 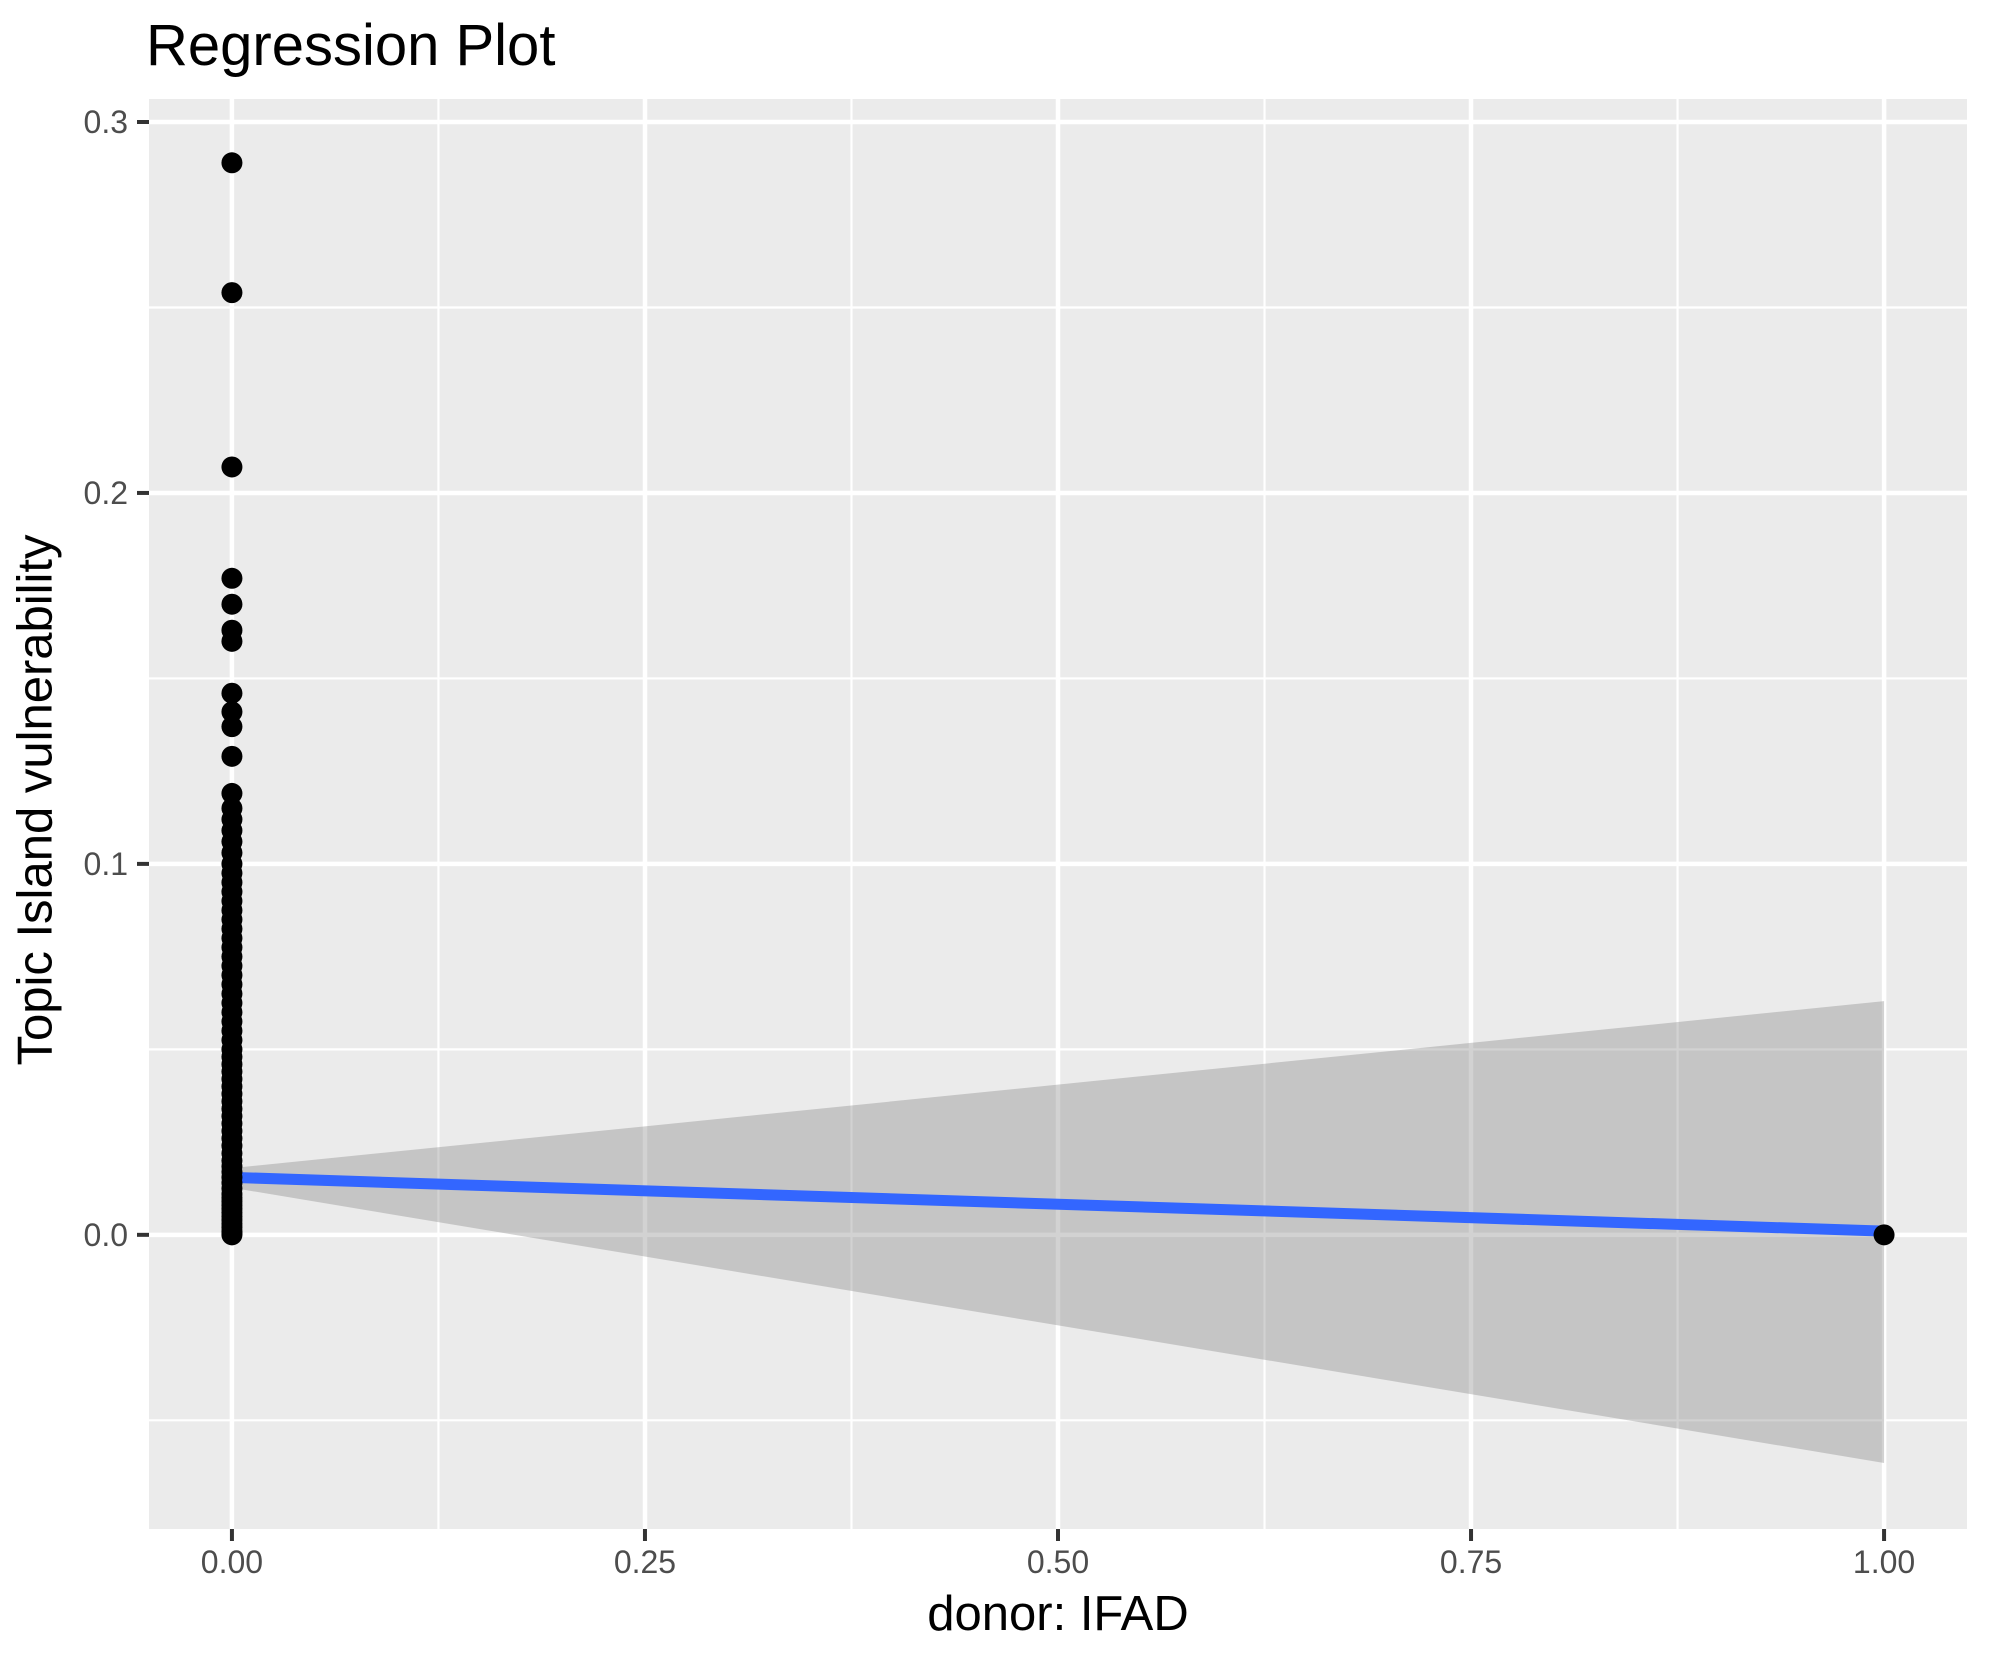 I want to click on x-tick-label: 1.00, so click(x=1884, y=1562).